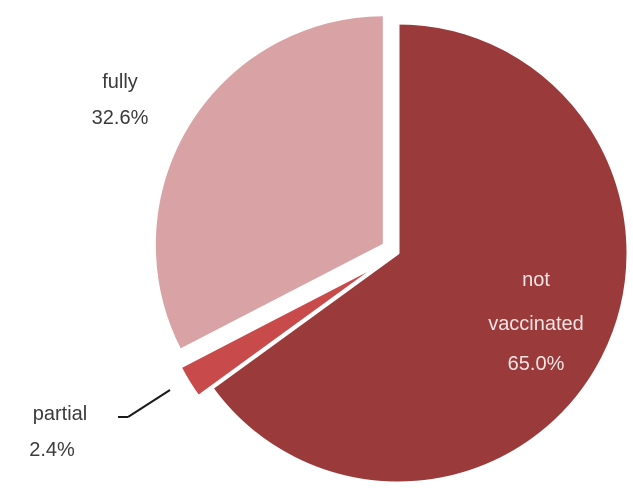  I want to click on slice-label-not-vaccinated-line2: vaccinated, so click(536, 324).